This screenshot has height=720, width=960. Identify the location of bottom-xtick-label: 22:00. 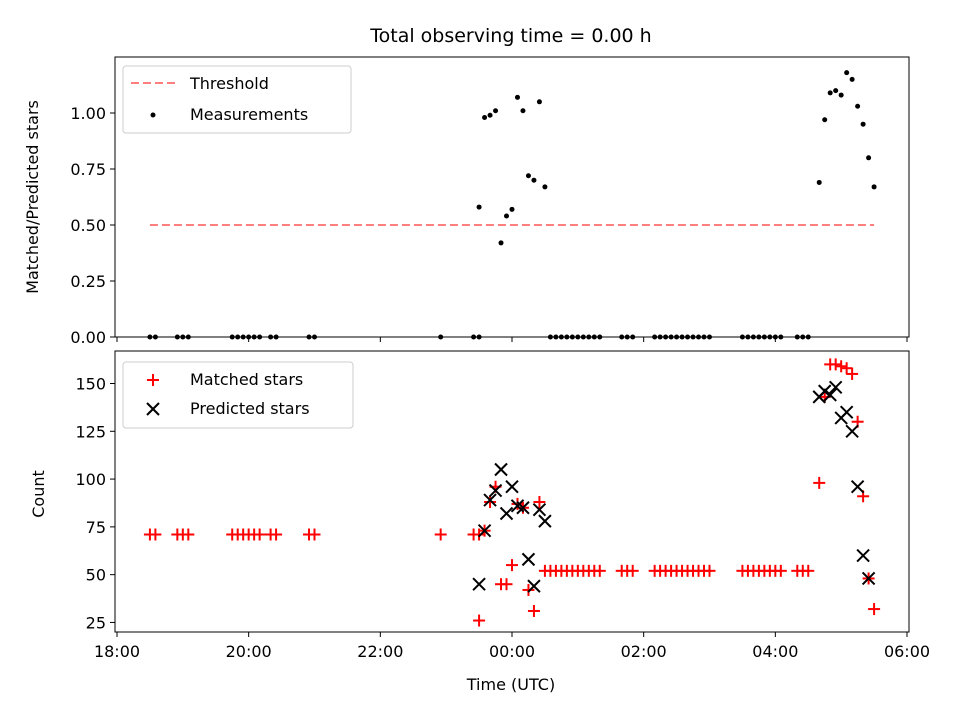
(380, 651).